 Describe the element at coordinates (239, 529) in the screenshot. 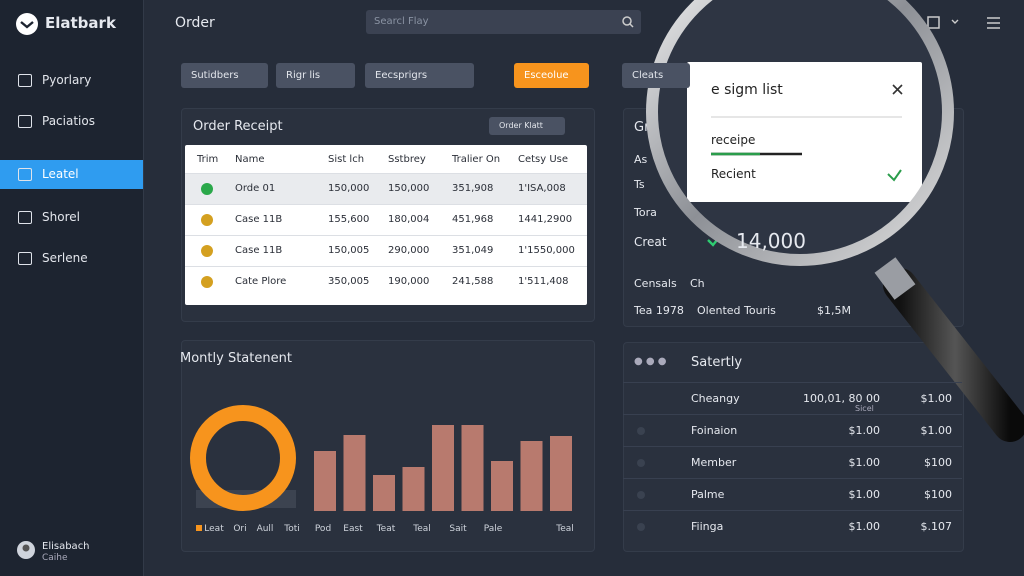

I see `x-label: Ori` at that location.